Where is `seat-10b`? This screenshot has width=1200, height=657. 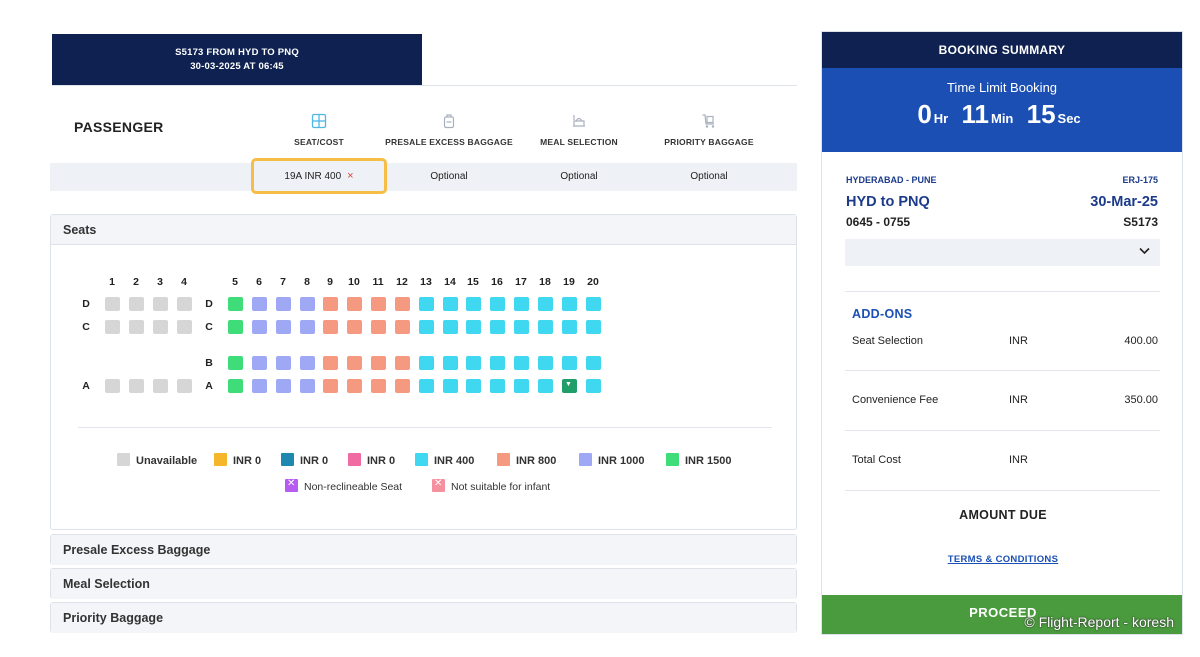 seat-10b is located at coordinates (354, 363).